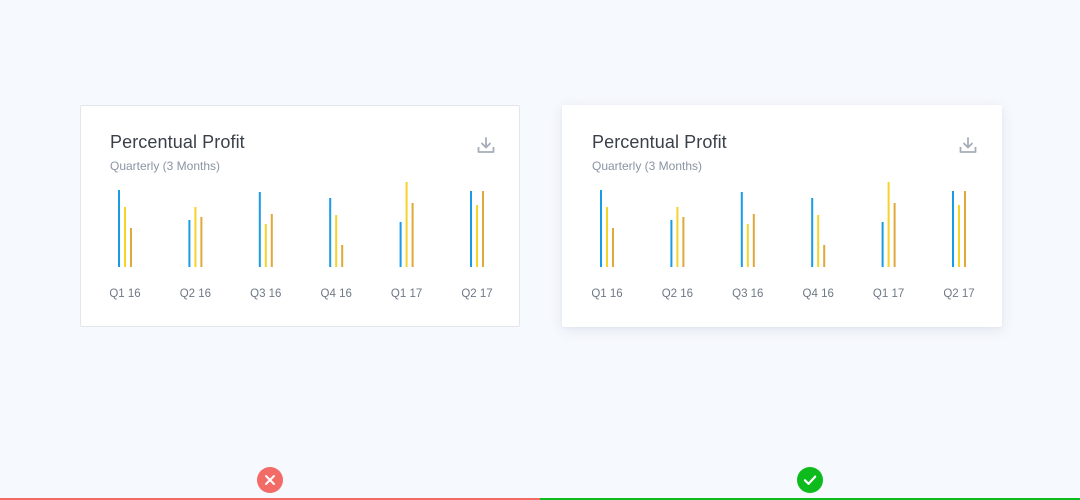  I want to click on bad-indicator-line, so click(270, 499).